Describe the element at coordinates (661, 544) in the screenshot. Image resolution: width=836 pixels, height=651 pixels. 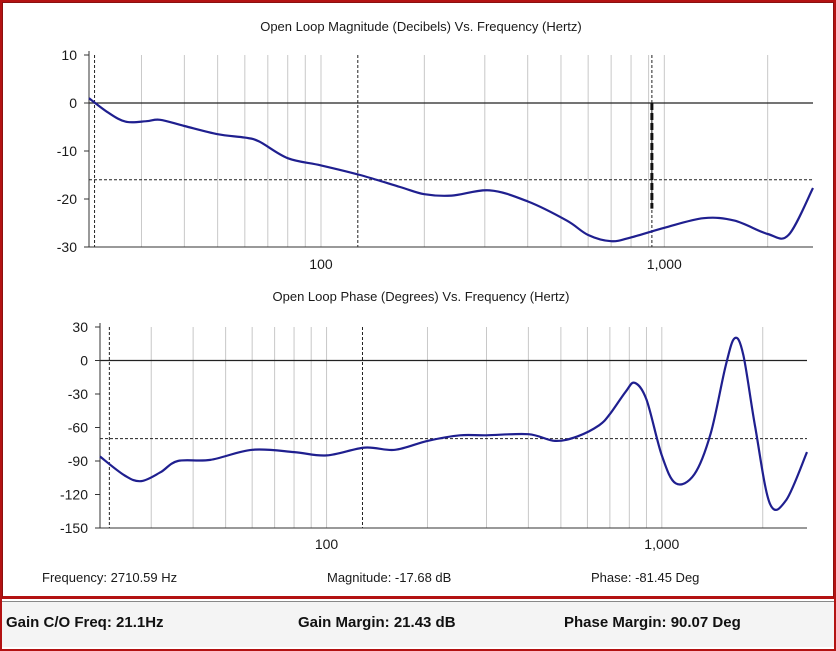
I see `phase-x-tick-label: 1,000` at that location.